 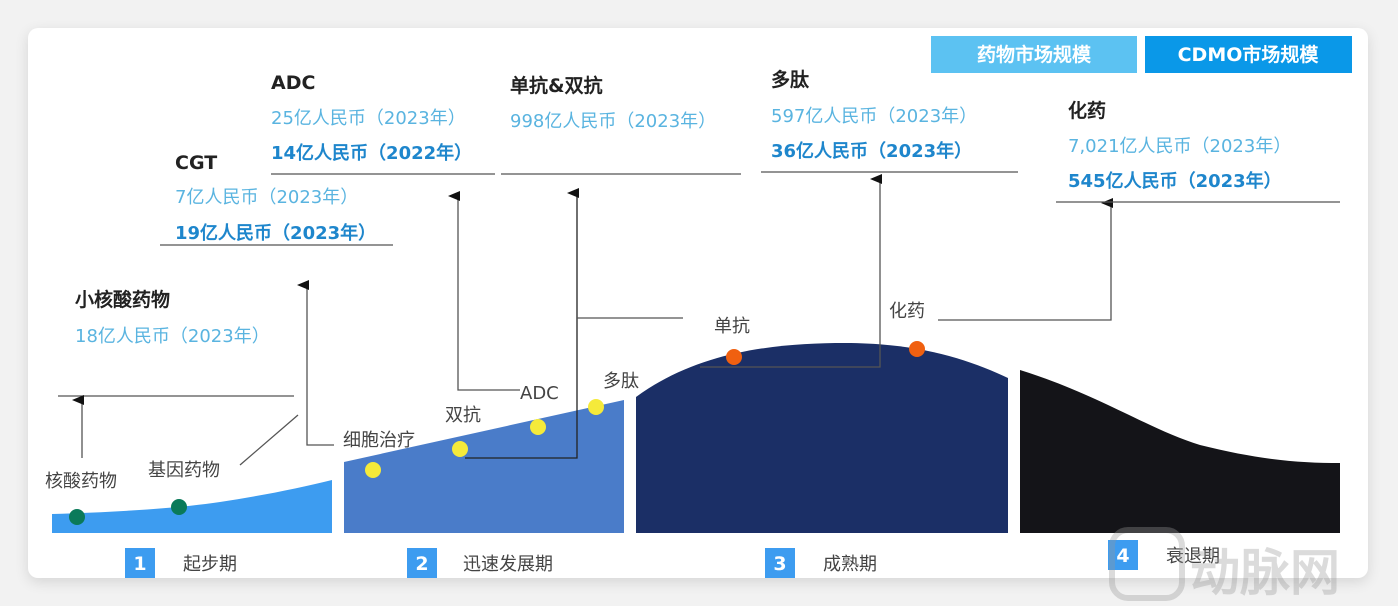 I want to click on adc-arrow, so click(x=484, y=291).